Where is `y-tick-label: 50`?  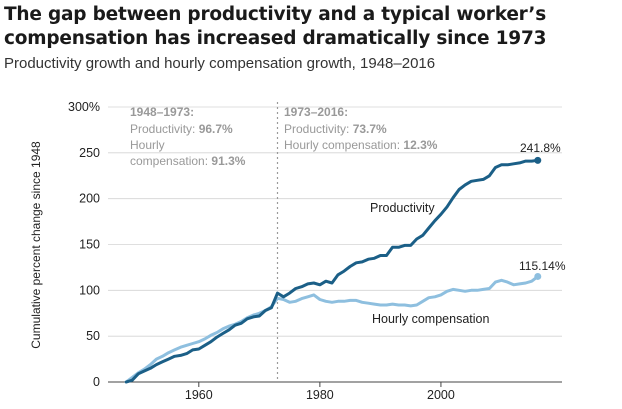
y-tick-label: 50 is located at coordinates (93, 336).